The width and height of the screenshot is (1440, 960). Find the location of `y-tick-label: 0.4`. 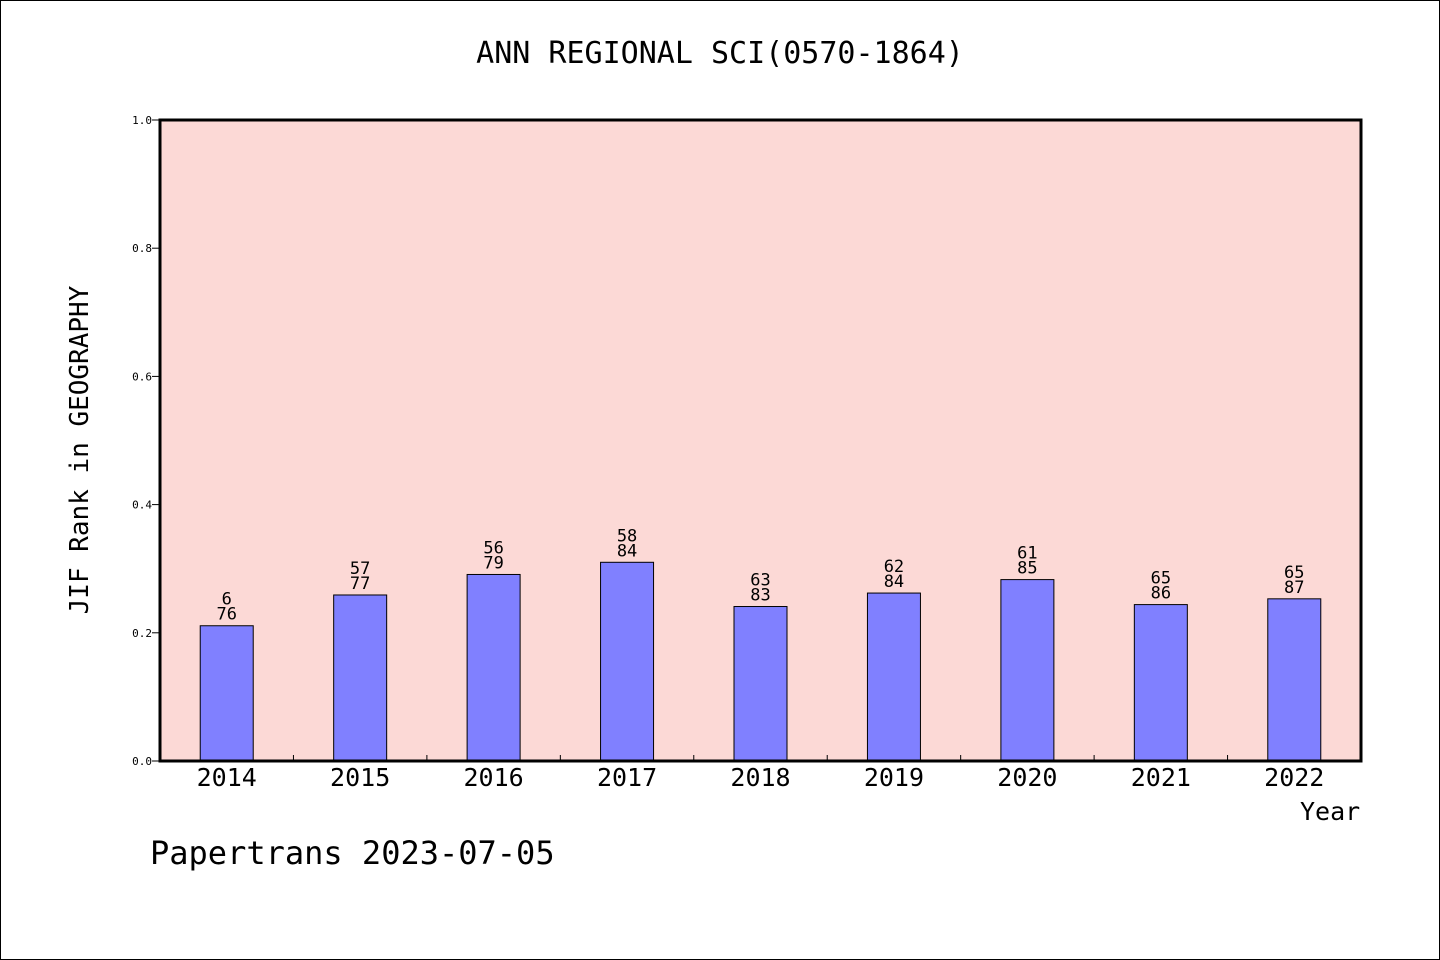

y-tick-label: 0.4 is located at coordinates (142, 505).